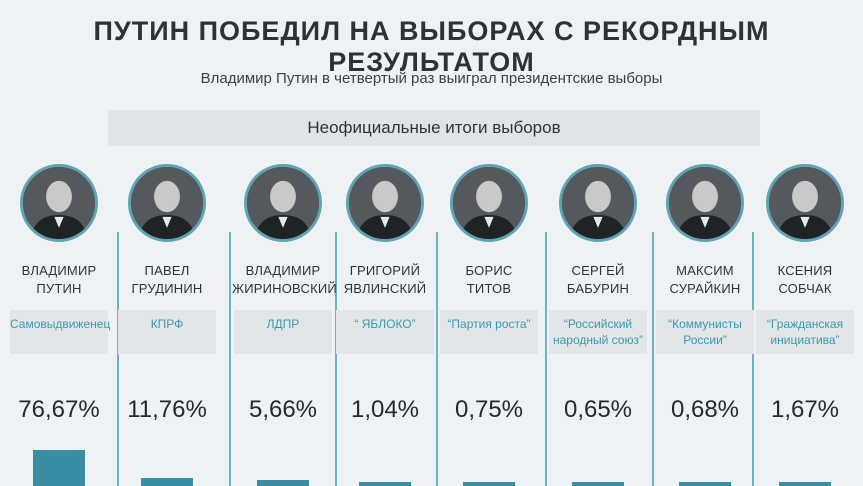 The width and height of the screenshot is (863, 486). I want to click on candidate-last-name: СОБЧАК, so click(805, 288).